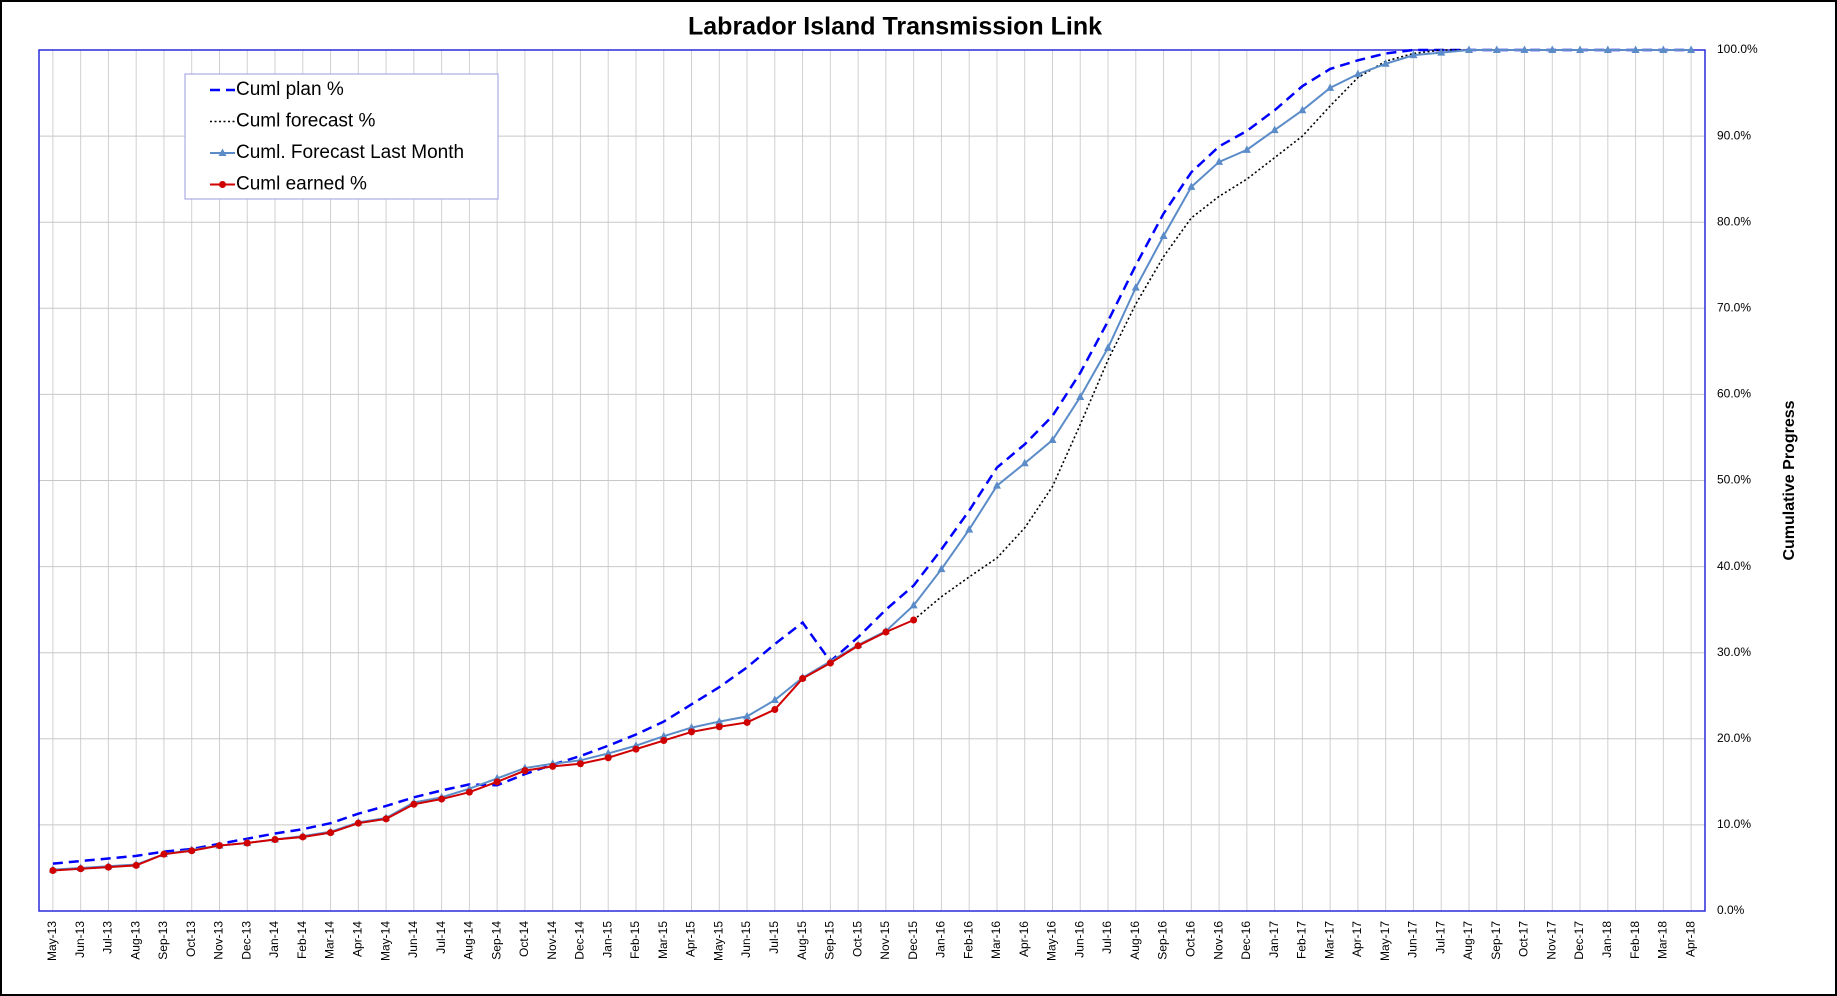  I want to click on x-tick-label: Jul-14, so click(441, 937).